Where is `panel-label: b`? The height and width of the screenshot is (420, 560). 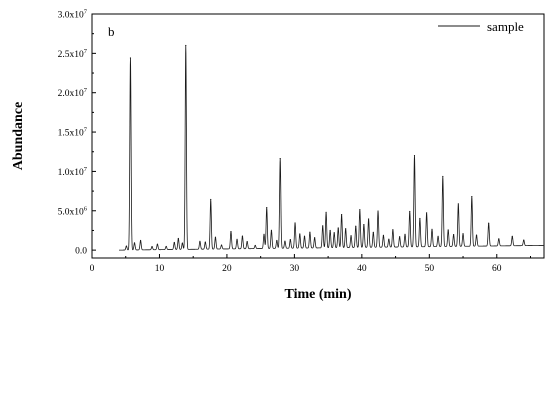
panel-label: b is located at coordinates (111, 31).